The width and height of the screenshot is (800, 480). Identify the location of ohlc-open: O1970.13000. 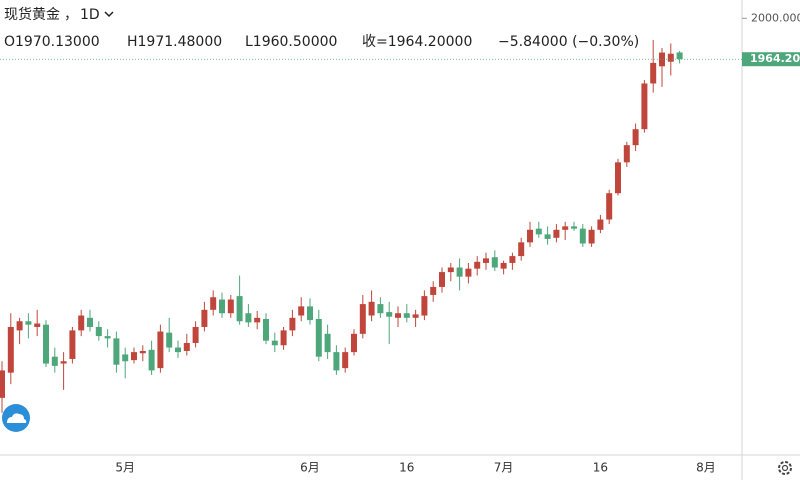
(52, 42).